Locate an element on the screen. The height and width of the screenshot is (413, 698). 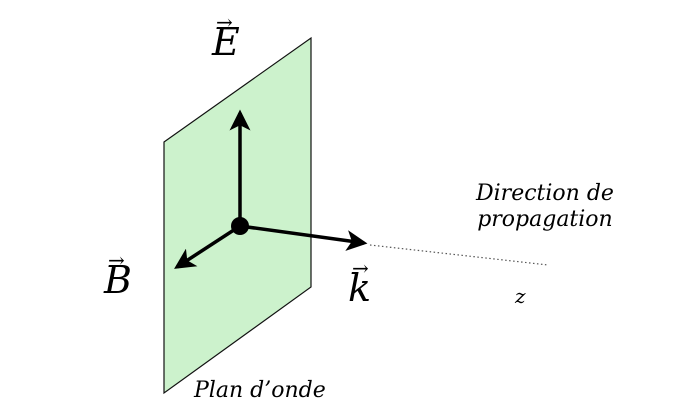
z-axis-label: z is located at coordinates (520, 296).